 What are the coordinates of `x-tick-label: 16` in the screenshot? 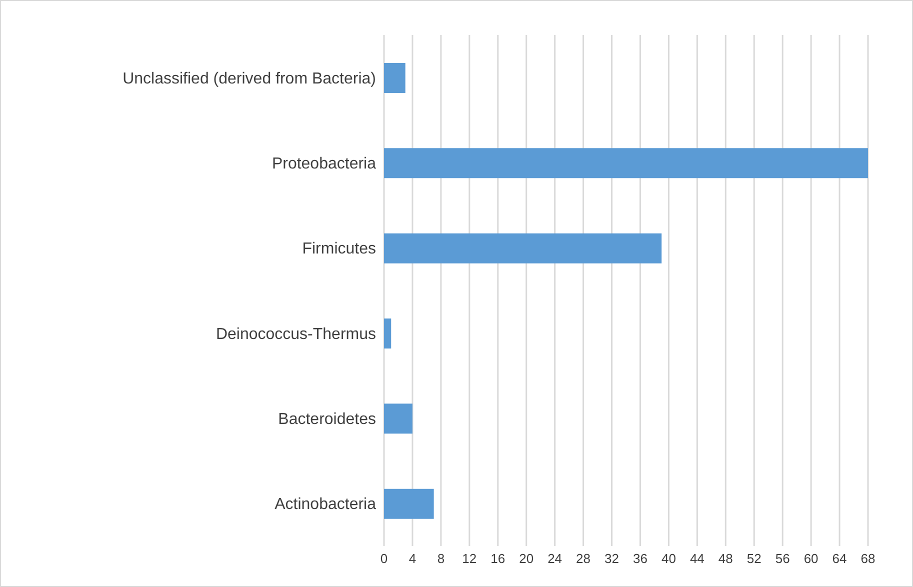 It's located at (498, 558).